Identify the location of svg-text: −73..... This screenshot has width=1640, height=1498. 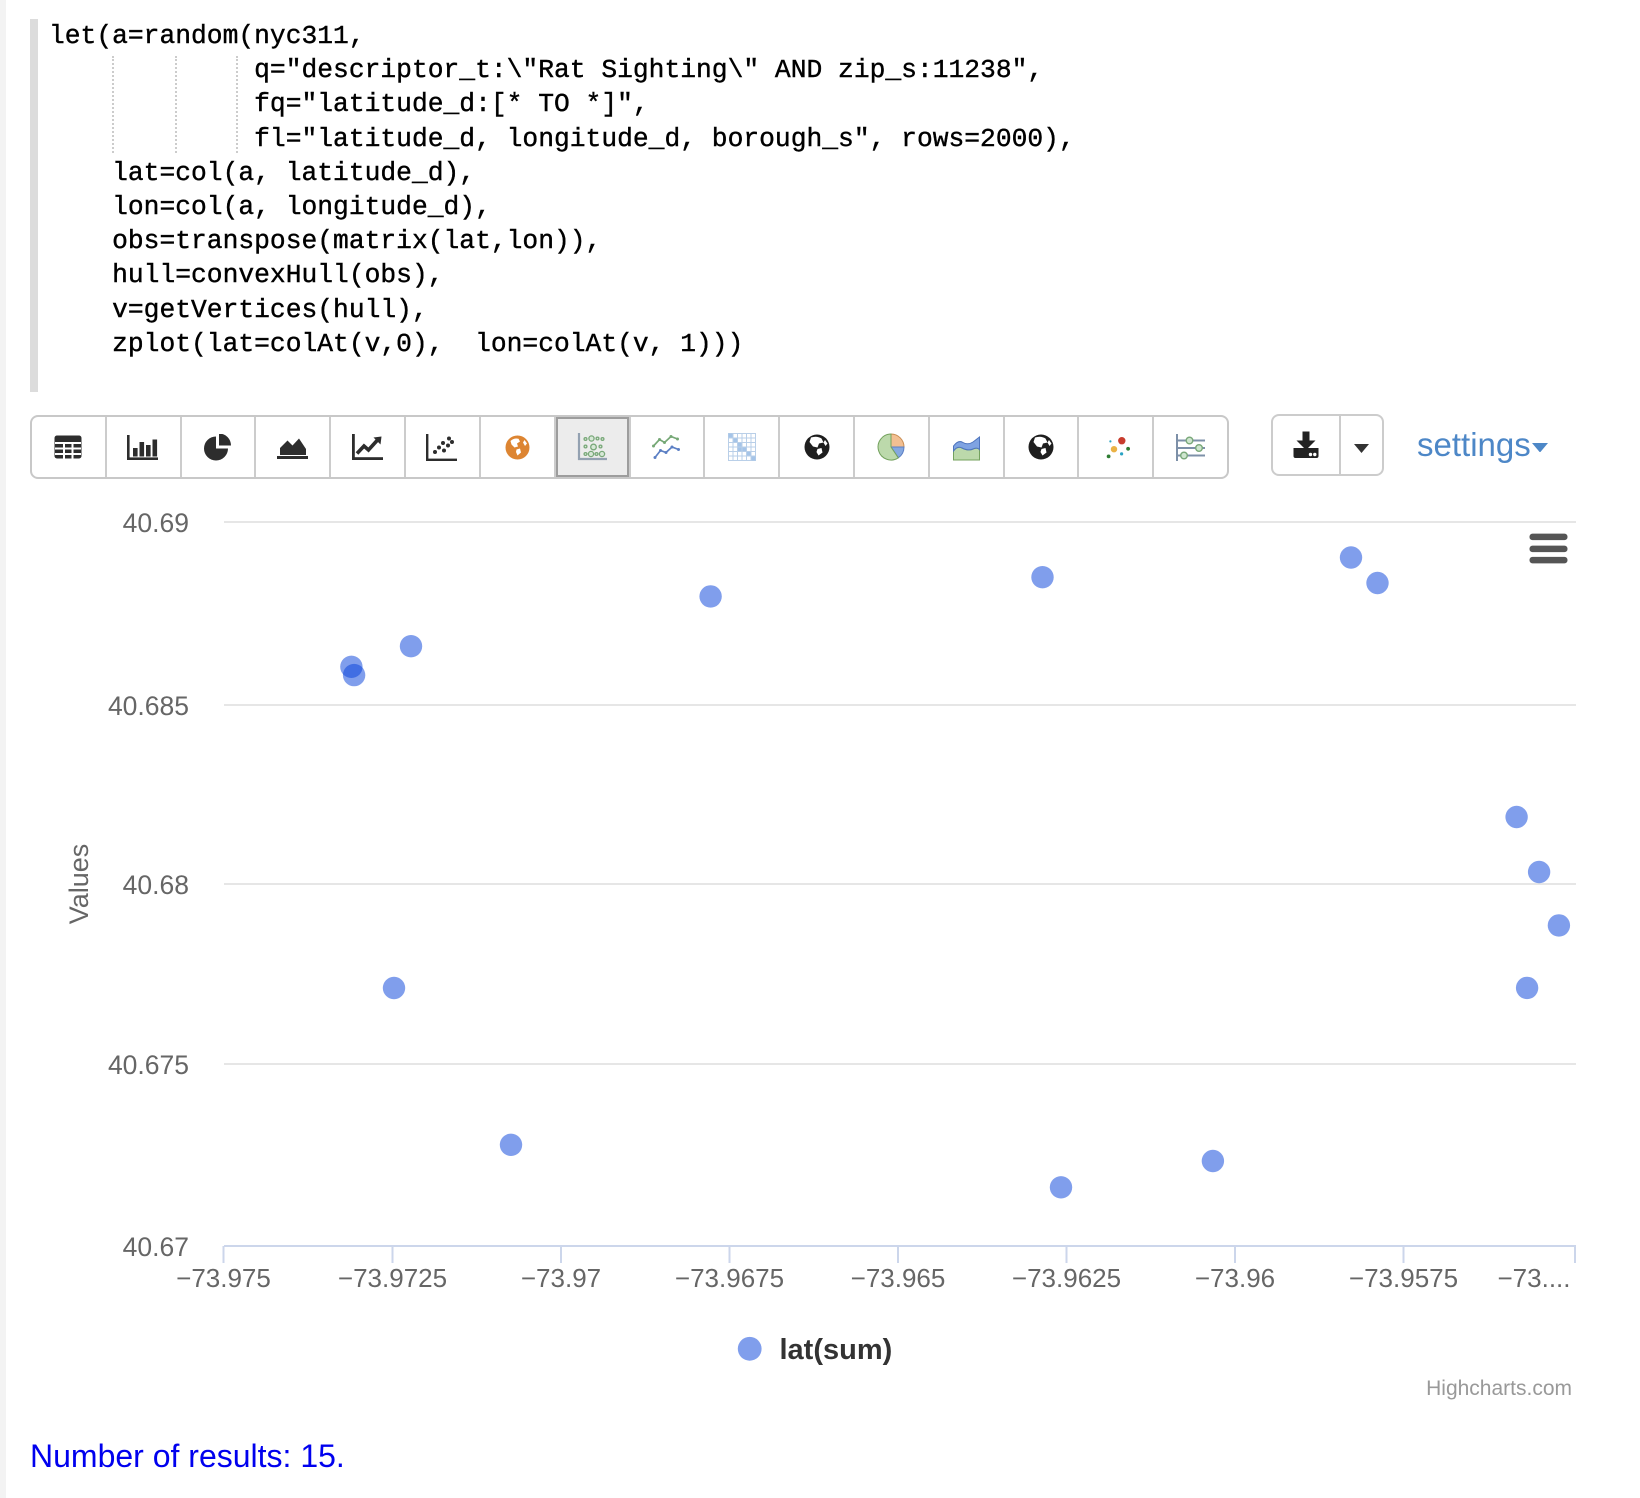
(1534, 1278).